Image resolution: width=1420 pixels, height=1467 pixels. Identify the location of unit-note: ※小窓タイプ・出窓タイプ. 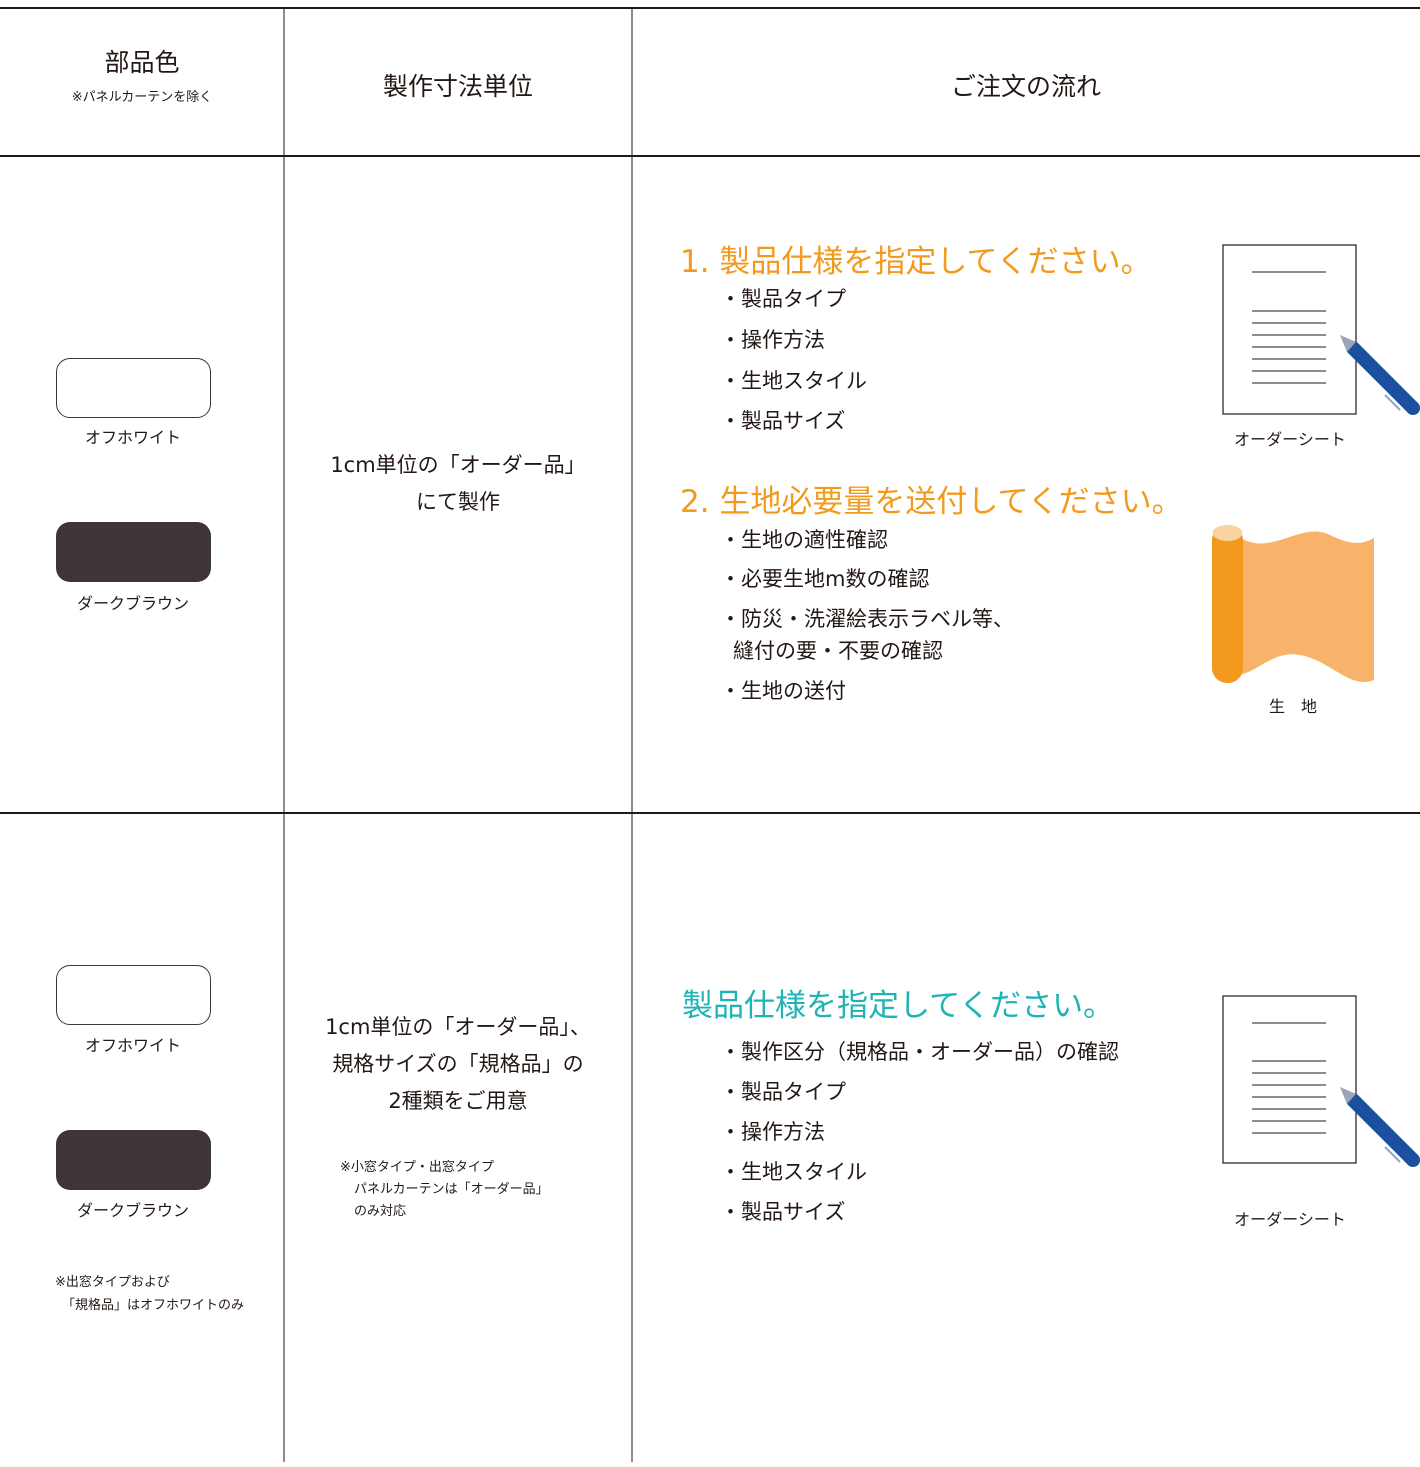
(417, 1167).